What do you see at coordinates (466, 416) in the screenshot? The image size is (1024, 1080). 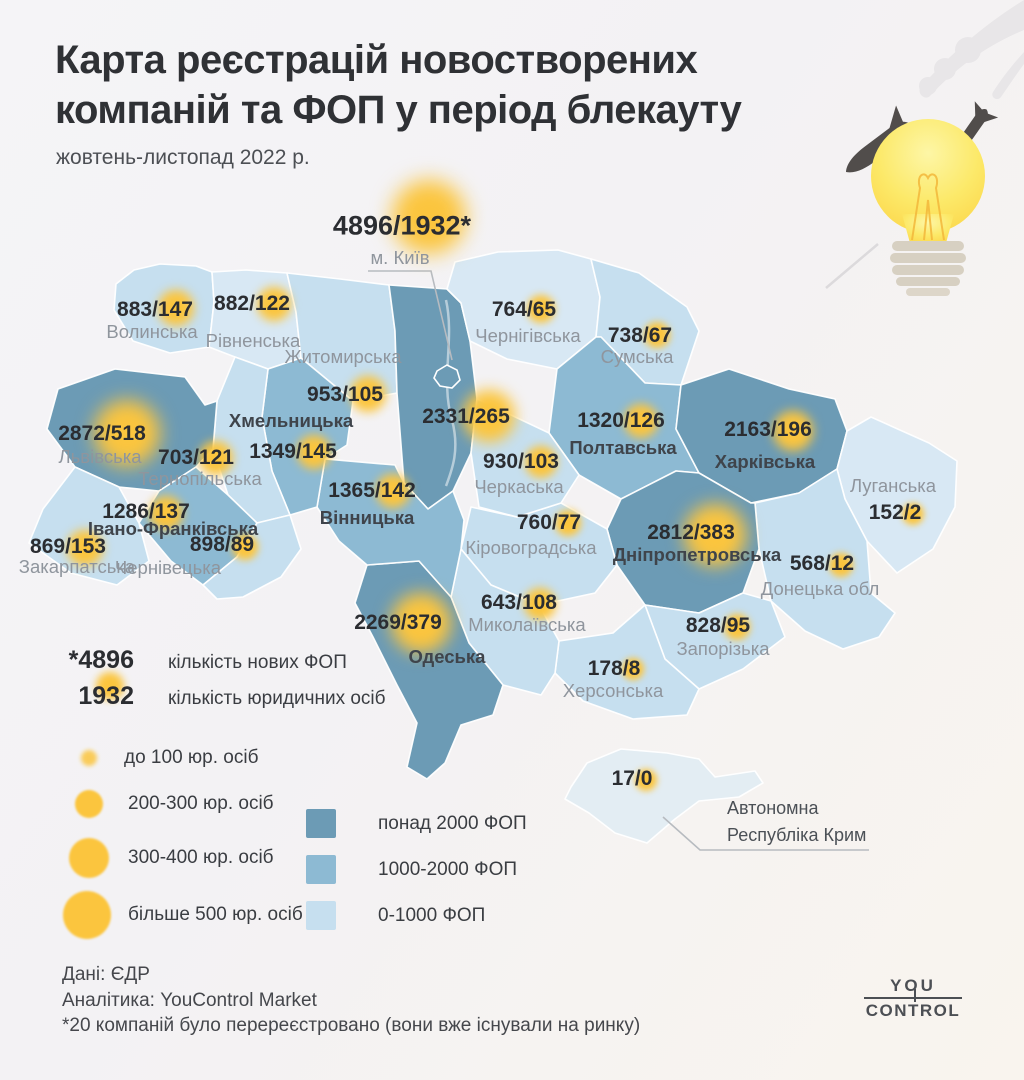 I see `value-label-kyiv-obl: 2331/265` at bounding box center [466, 416].